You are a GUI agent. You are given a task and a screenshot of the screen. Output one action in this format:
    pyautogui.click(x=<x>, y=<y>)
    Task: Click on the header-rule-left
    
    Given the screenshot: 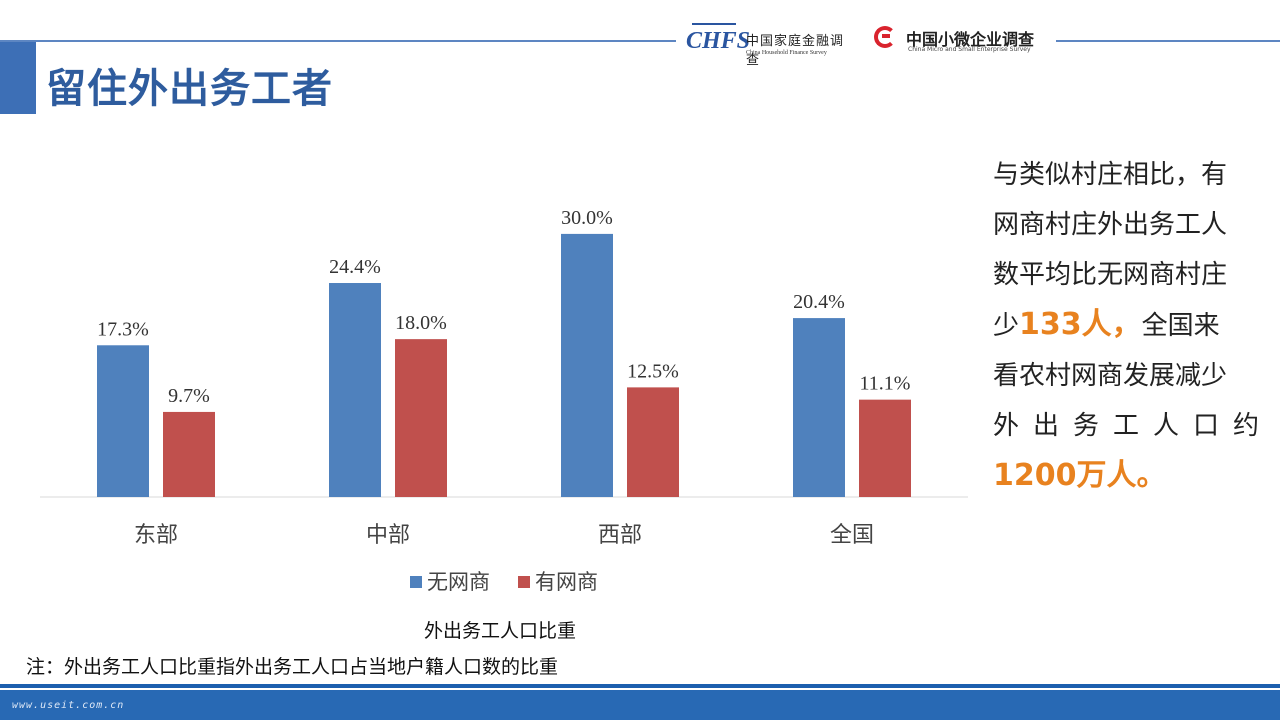 What is the action you would take?
    pyautogui.click(x=338, y=41)
    